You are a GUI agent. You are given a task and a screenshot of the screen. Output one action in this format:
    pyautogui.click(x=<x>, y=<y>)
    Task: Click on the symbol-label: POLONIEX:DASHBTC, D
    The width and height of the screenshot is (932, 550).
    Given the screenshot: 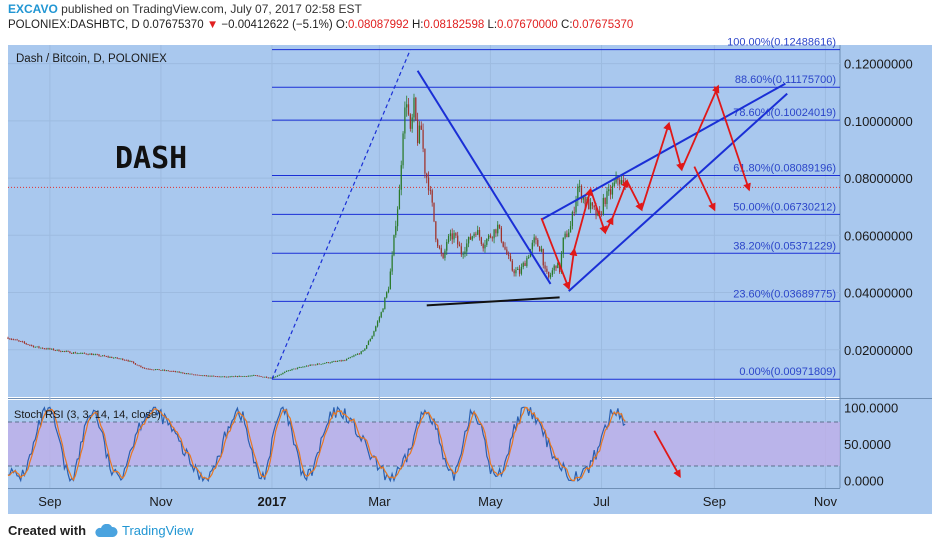 What is the action you would take?
    pyautogui.click(x=74, y=25)
    